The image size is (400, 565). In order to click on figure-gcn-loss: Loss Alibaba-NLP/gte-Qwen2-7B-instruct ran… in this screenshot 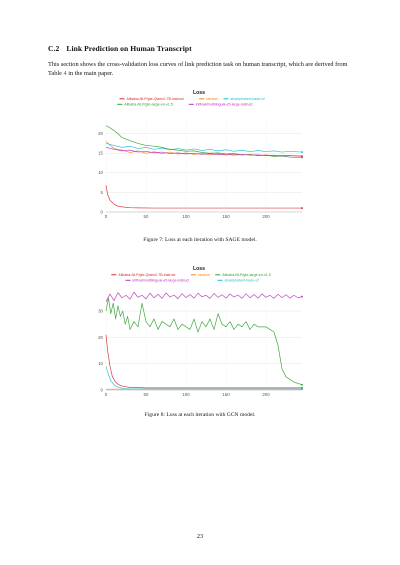, I will do `click(199, 332)`.